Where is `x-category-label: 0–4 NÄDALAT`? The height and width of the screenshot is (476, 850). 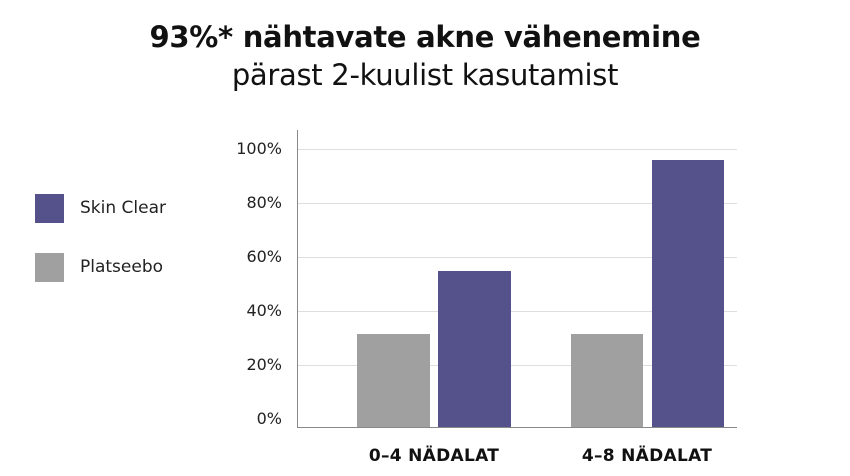 x-category-label: 0–4 NÄDALAT is located at coordinates (434, 456).